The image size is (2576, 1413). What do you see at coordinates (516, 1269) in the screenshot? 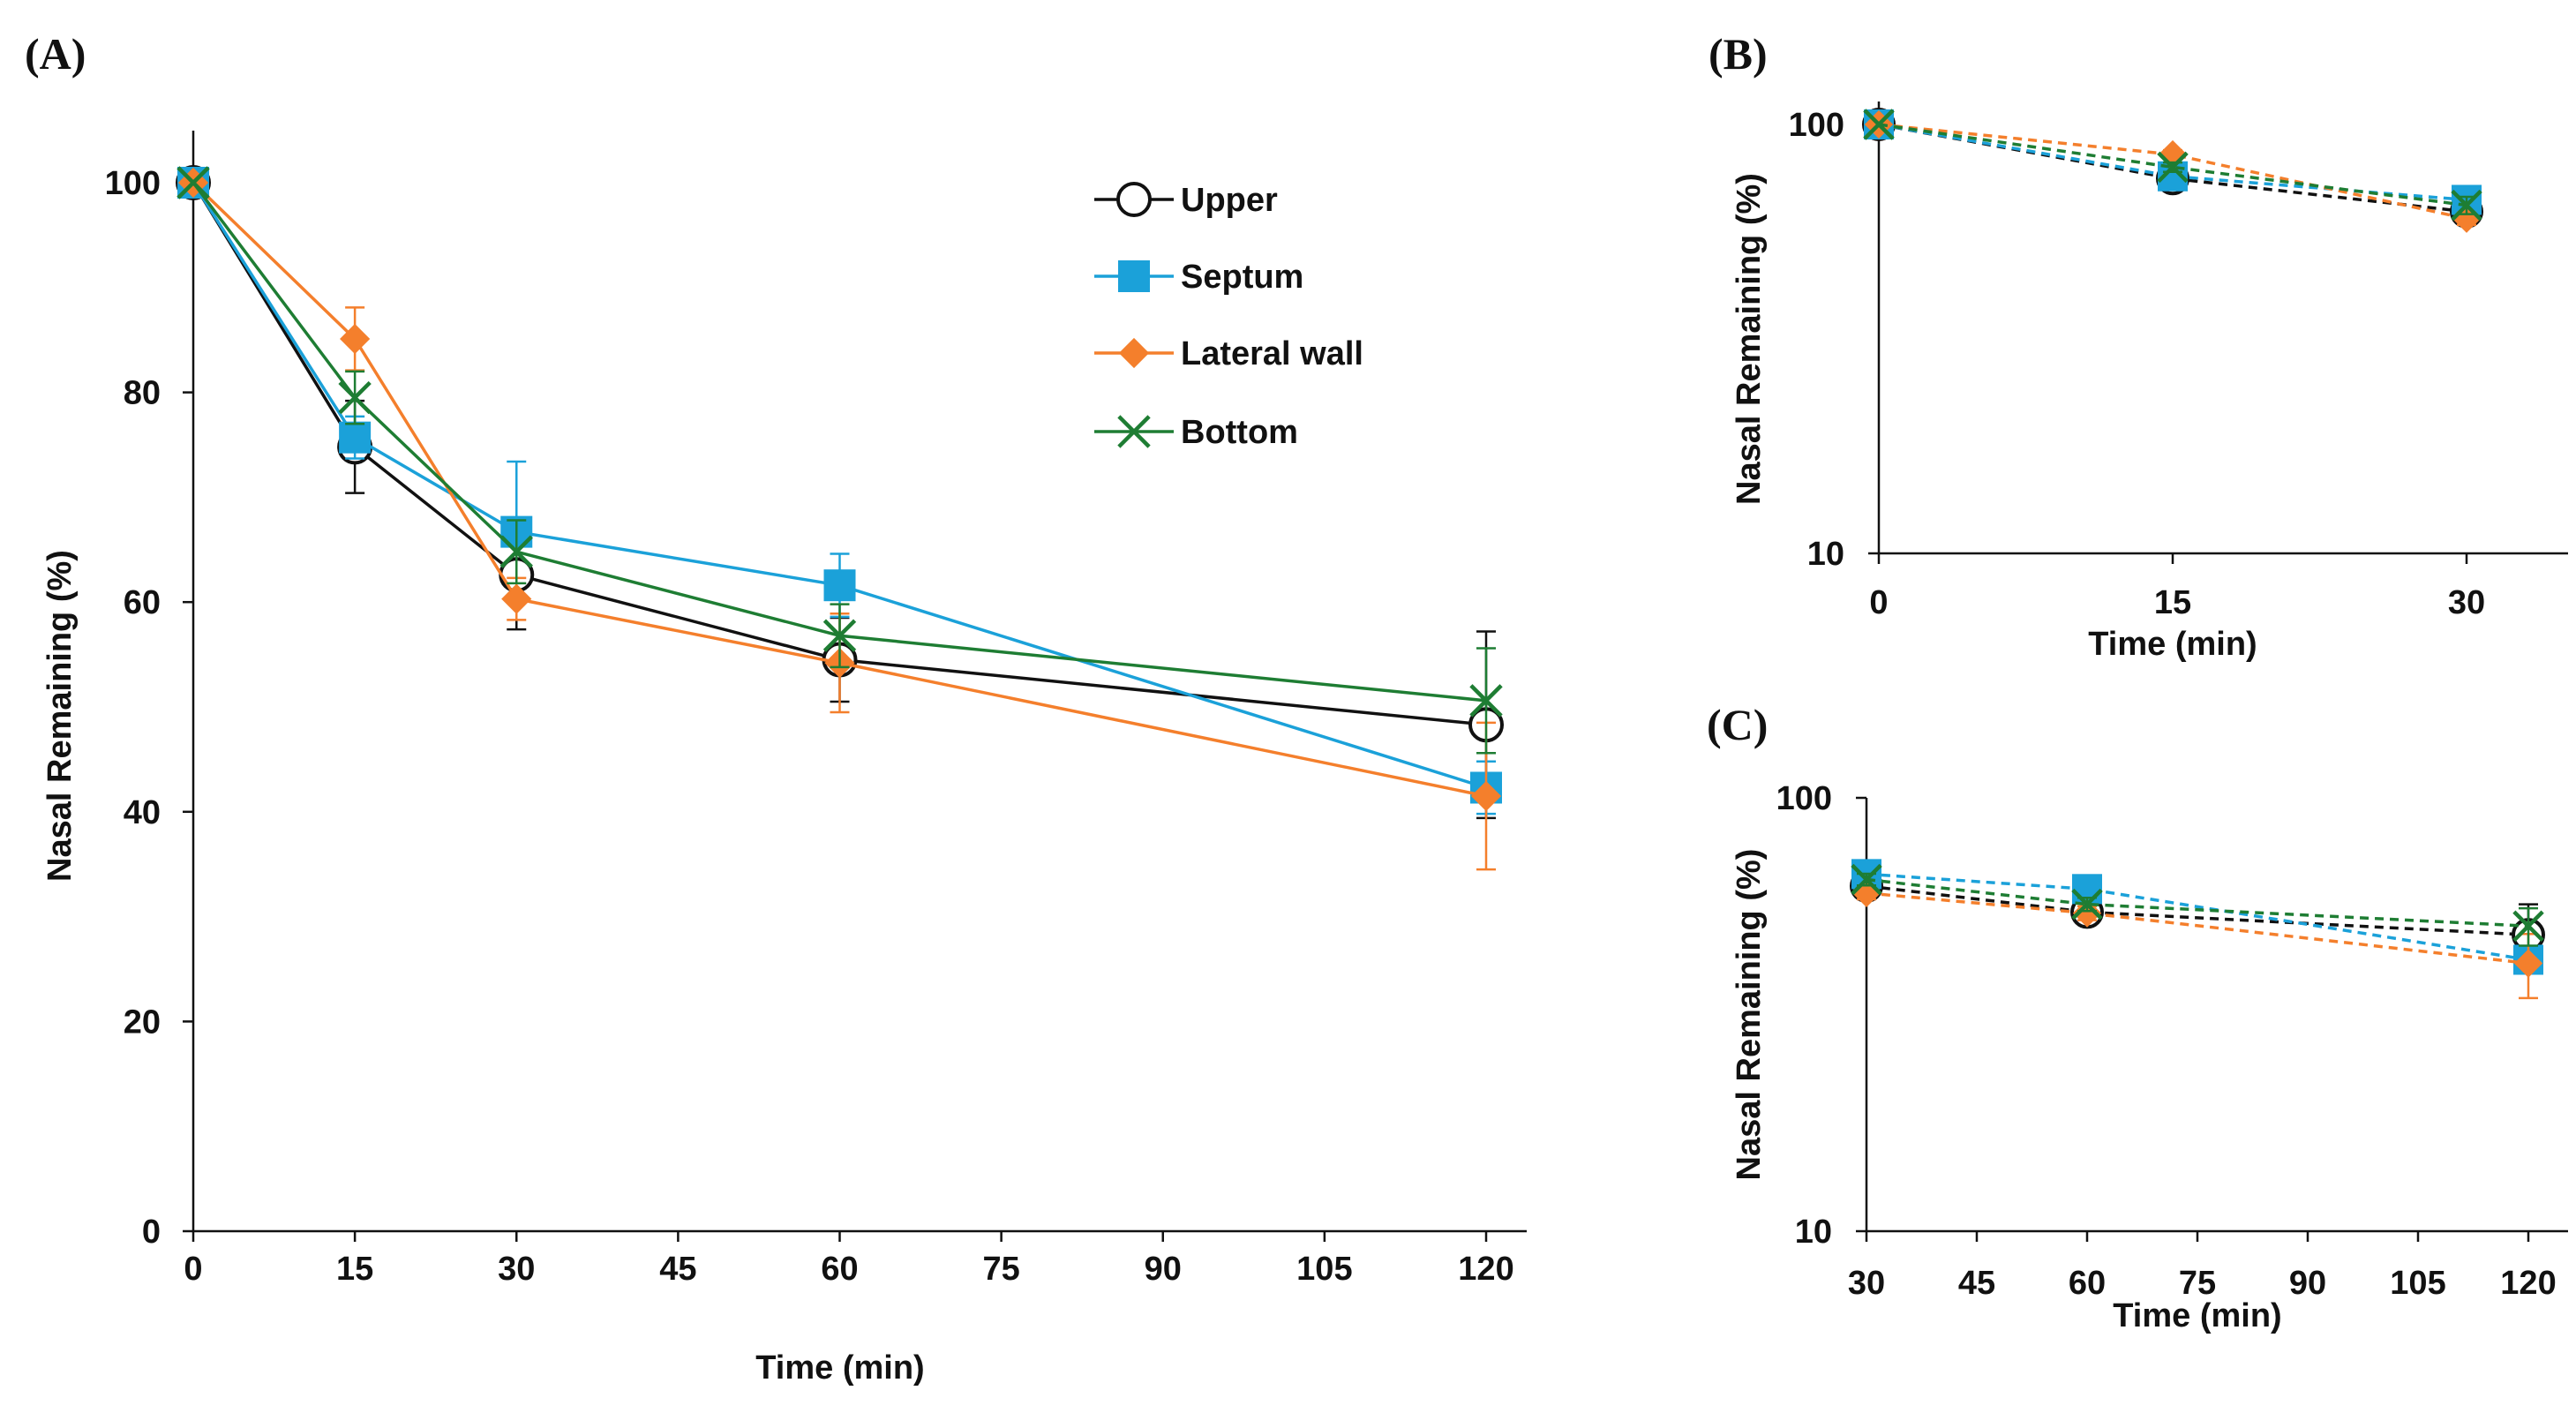
I see `panel-a-x-tick-label: 30` at bounding box center [516, 1269].